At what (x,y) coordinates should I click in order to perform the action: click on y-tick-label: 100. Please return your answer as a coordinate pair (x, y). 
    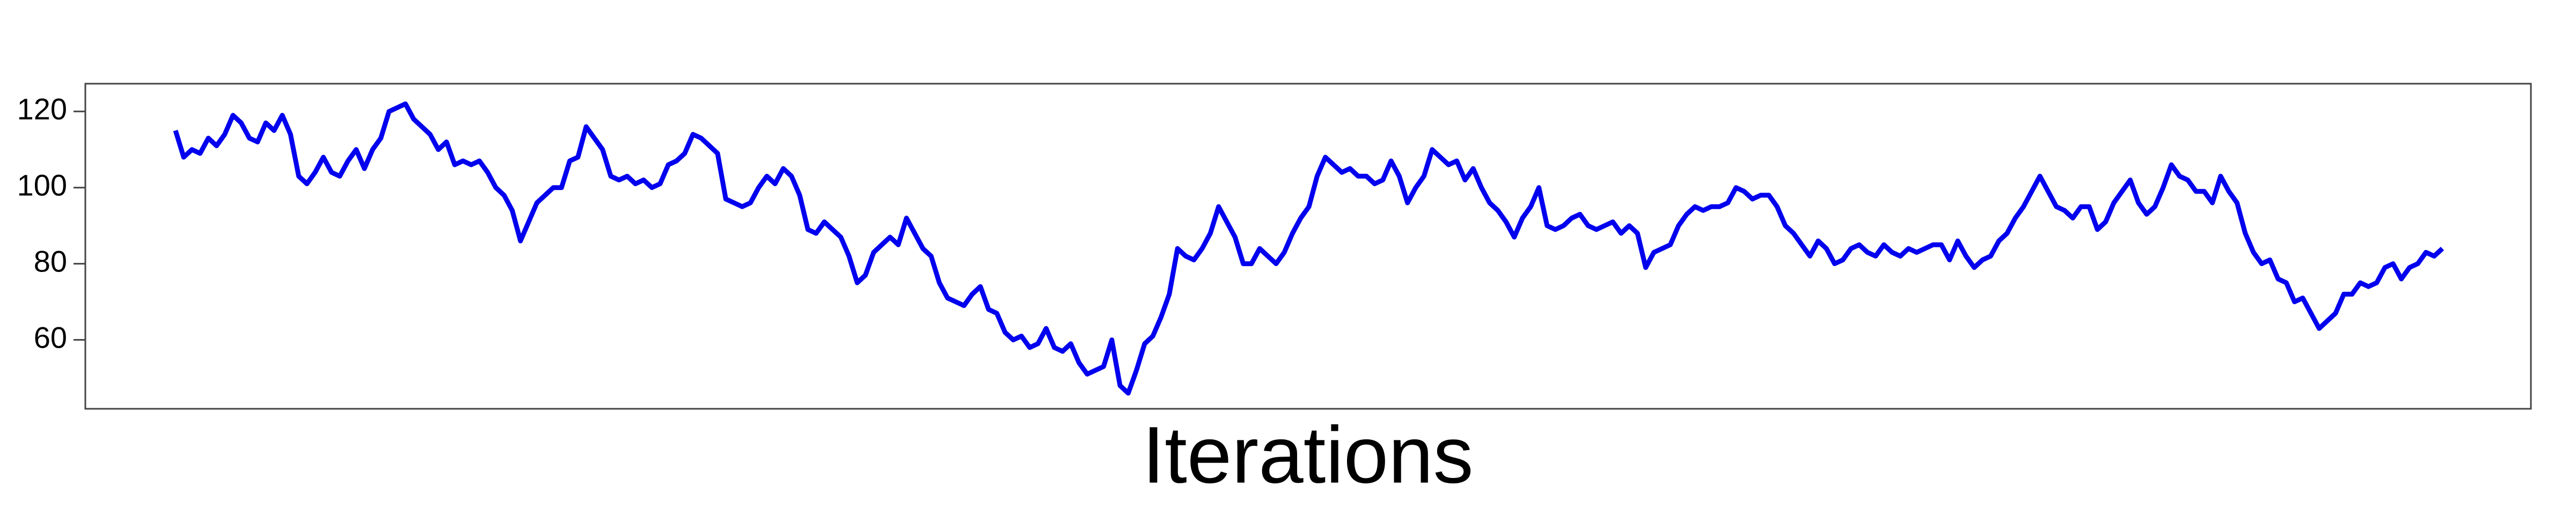
    Looking at the image, I should click on (42, 185).